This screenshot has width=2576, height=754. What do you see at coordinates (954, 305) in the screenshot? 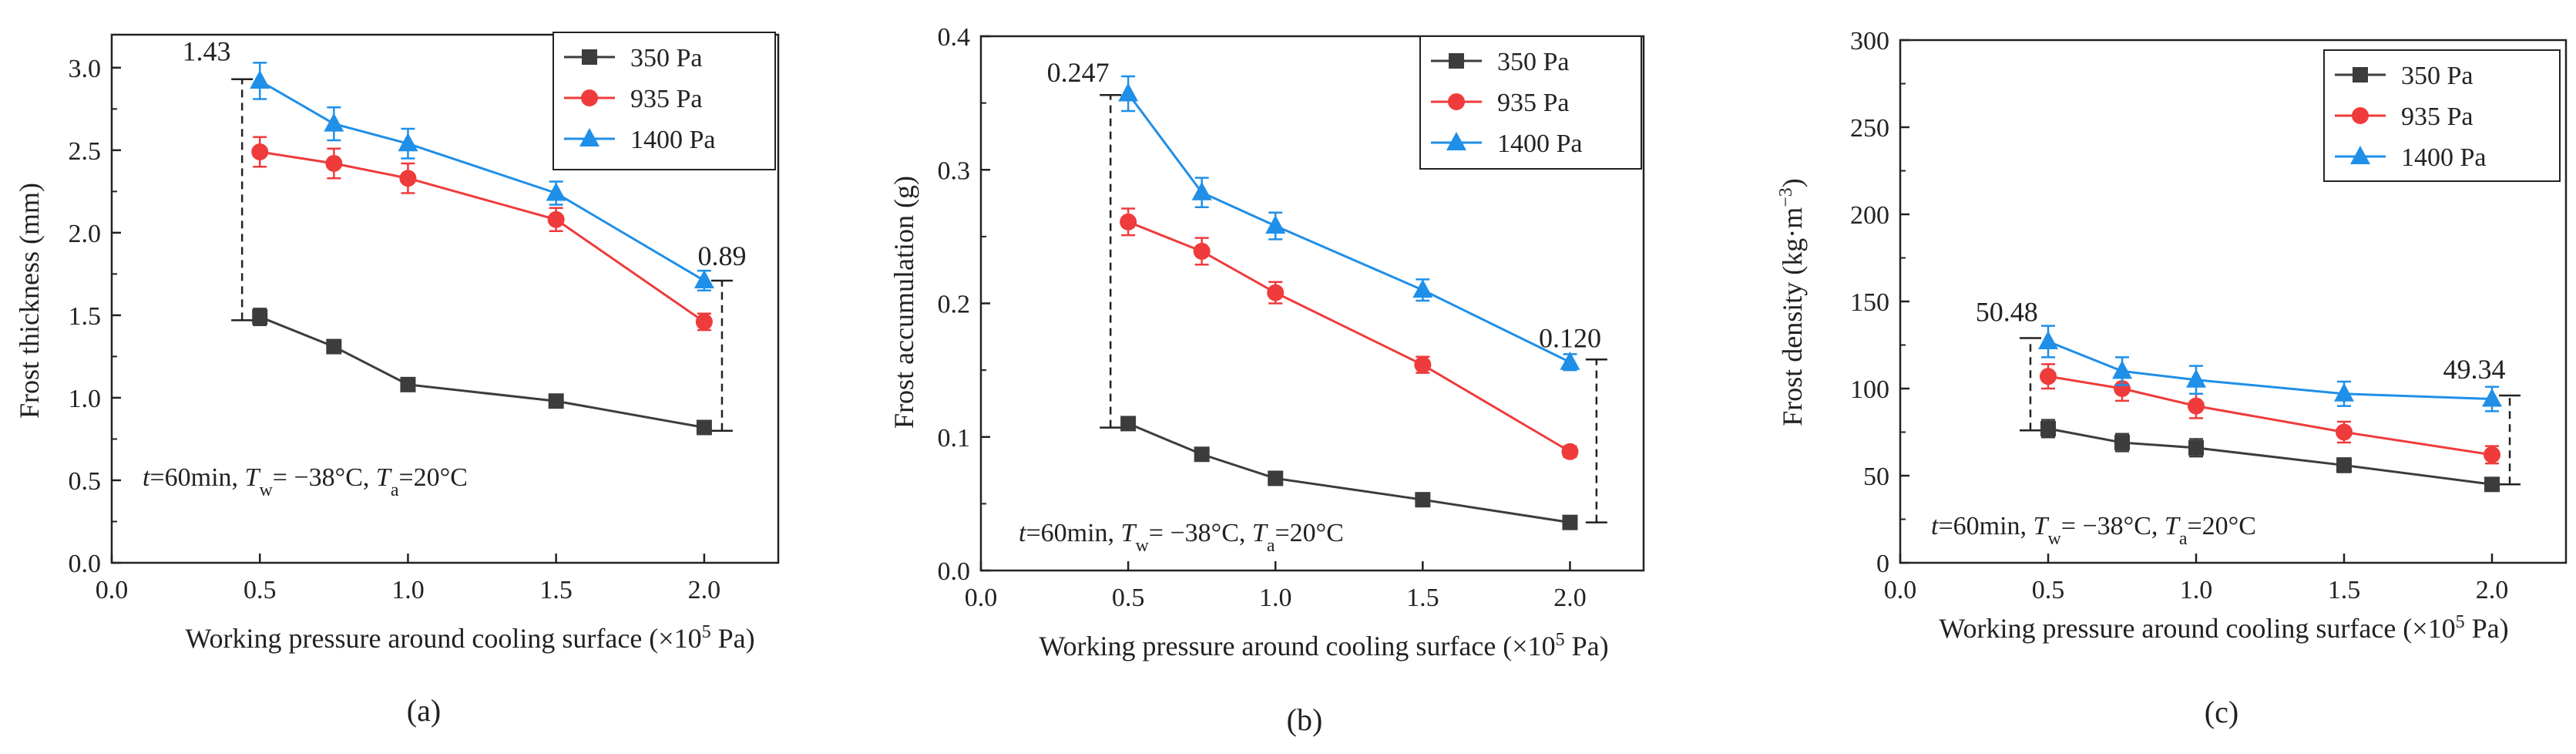
I see `y-tick-label: 0.2` at bounding box center [954, 305].